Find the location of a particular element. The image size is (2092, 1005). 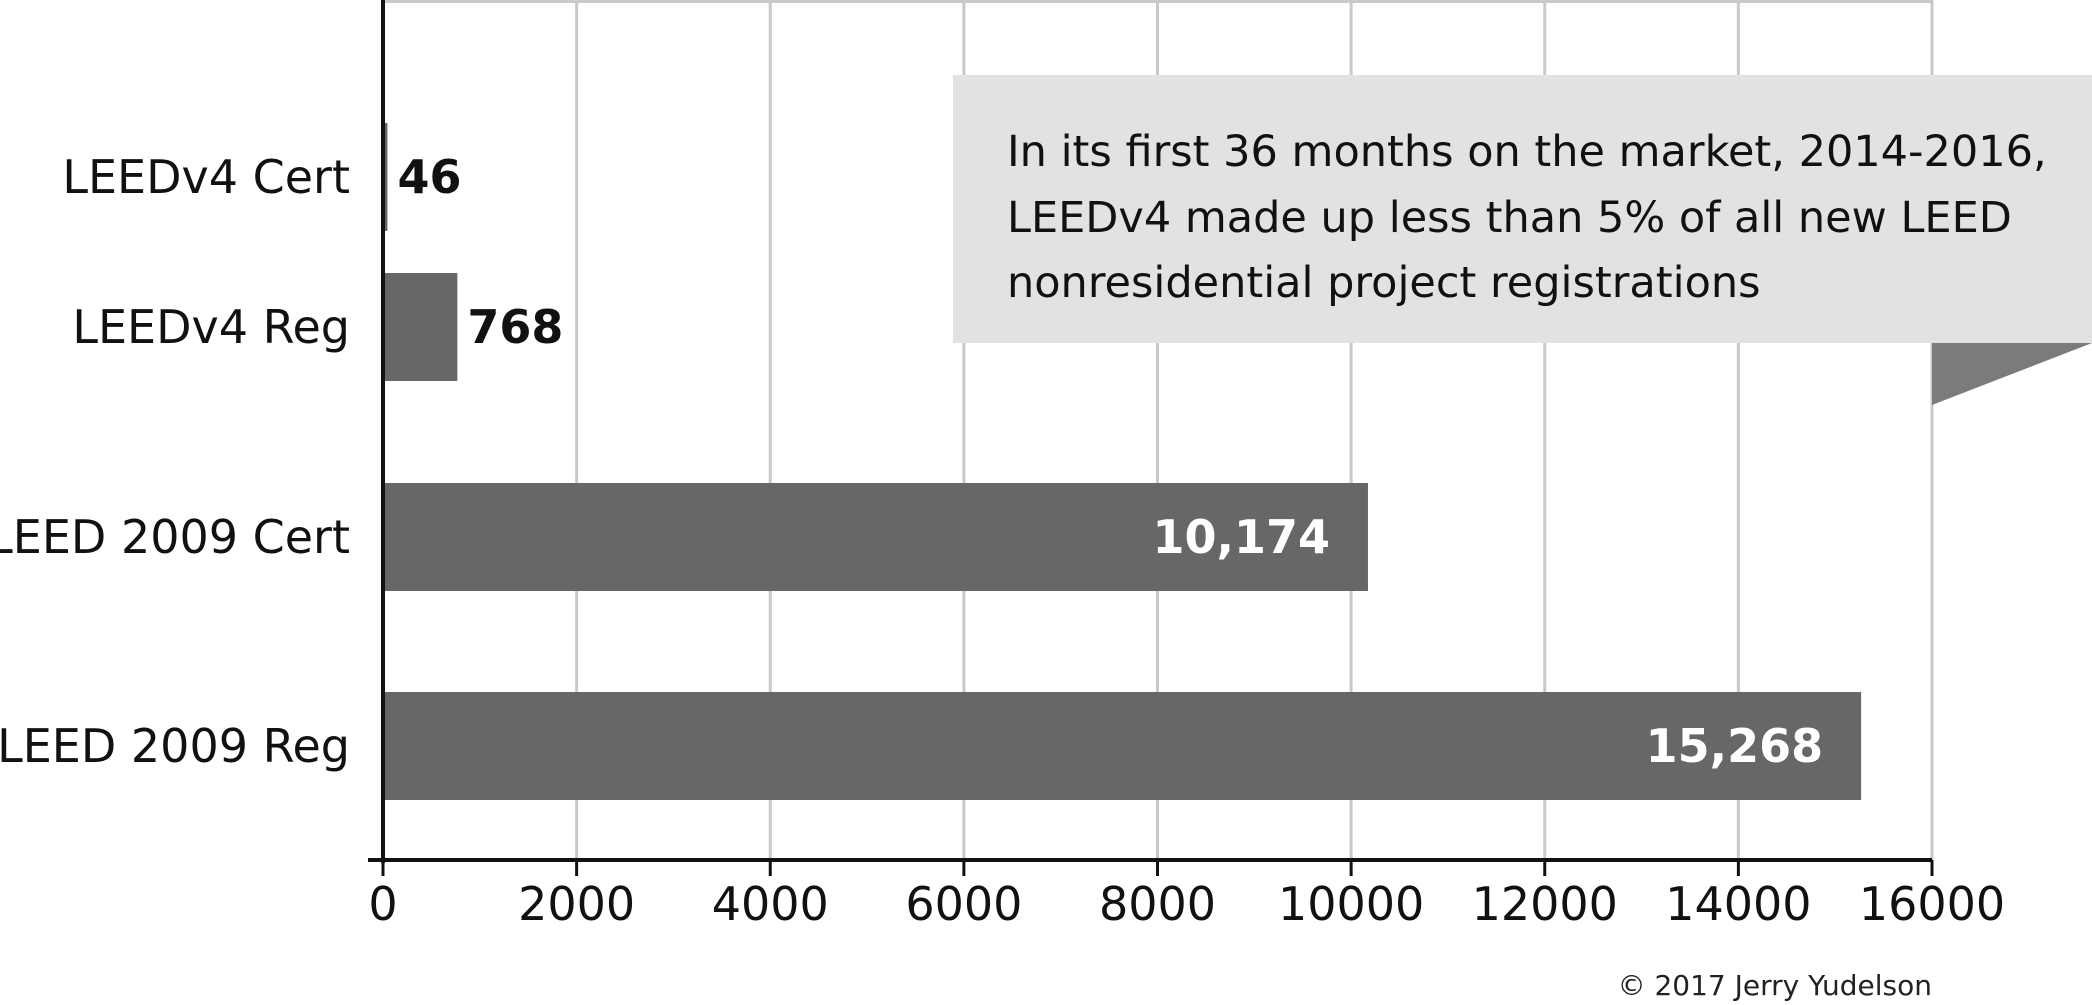

value-label-2: 10,174 is located at coordinates (1241, 537).